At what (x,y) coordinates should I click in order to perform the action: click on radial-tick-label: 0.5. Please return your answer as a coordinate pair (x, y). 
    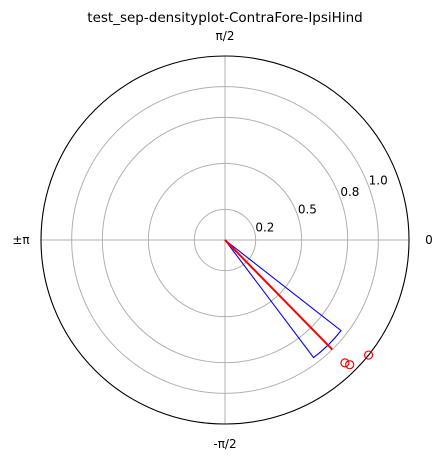
    Looking at the image, I should click on (307, 210).